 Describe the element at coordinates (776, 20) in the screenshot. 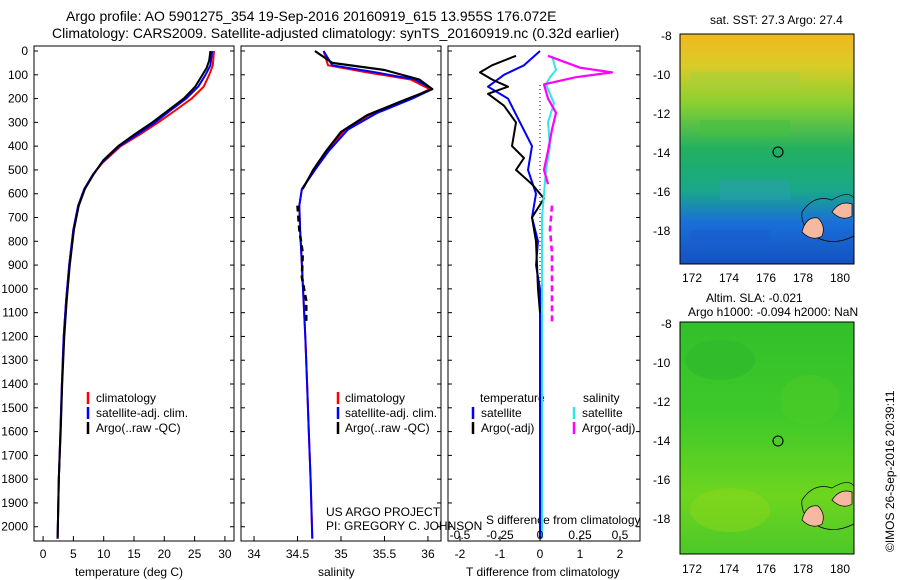

I see `sst-title: sat. SST: 27.3 Argo: 27.4` at that location.